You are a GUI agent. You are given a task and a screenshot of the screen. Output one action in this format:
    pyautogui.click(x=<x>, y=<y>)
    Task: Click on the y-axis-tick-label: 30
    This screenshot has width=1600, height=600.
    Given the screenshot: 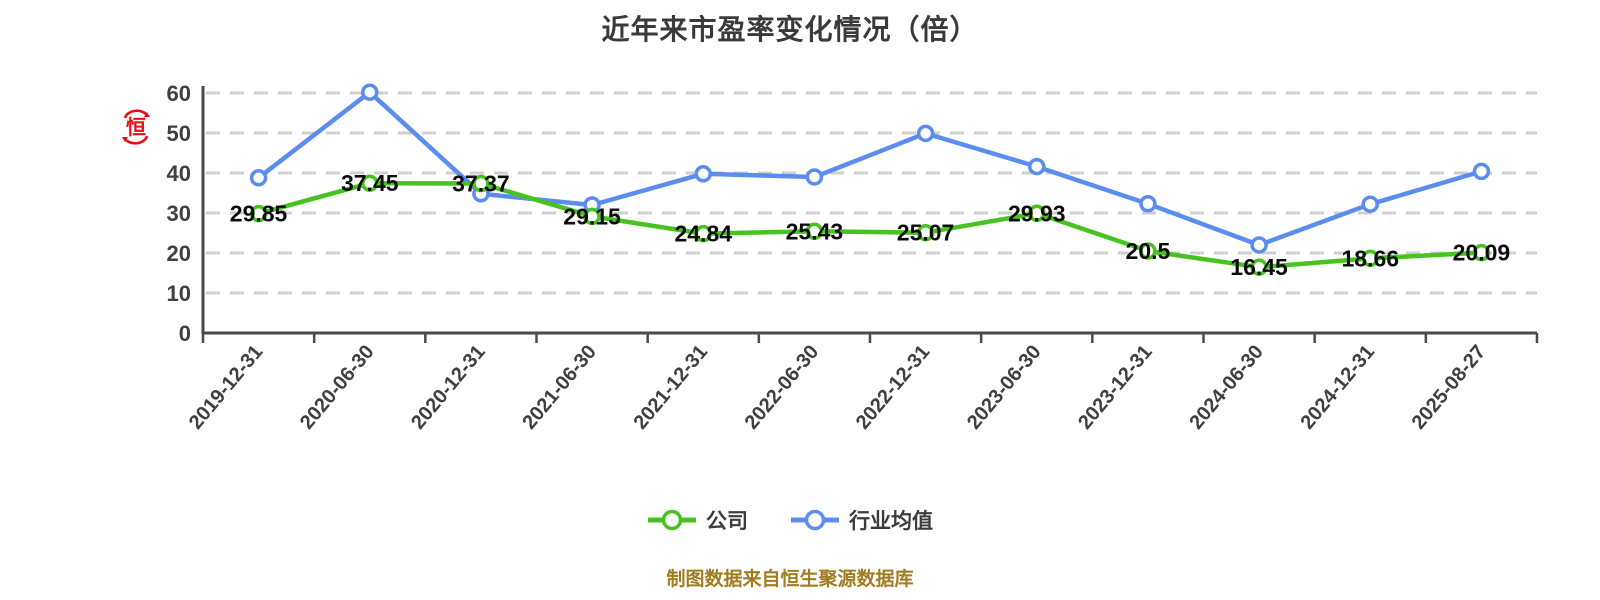 What is the action you would take?
    pyautogui.click(x=179, y=213)
    